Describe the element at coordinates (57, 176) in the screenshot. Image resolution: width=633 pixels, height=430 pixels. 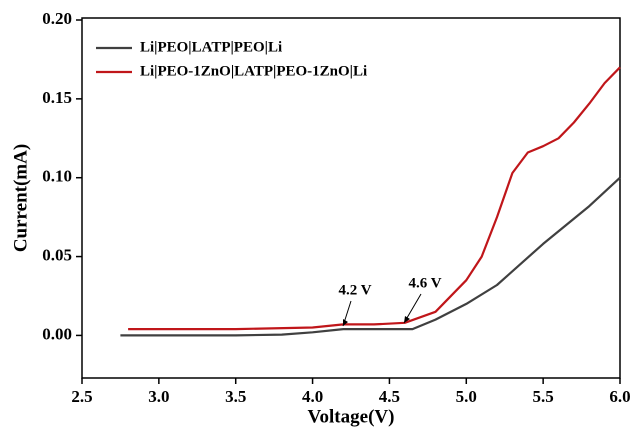
I see `y-tick-label: 0.10` at that location.